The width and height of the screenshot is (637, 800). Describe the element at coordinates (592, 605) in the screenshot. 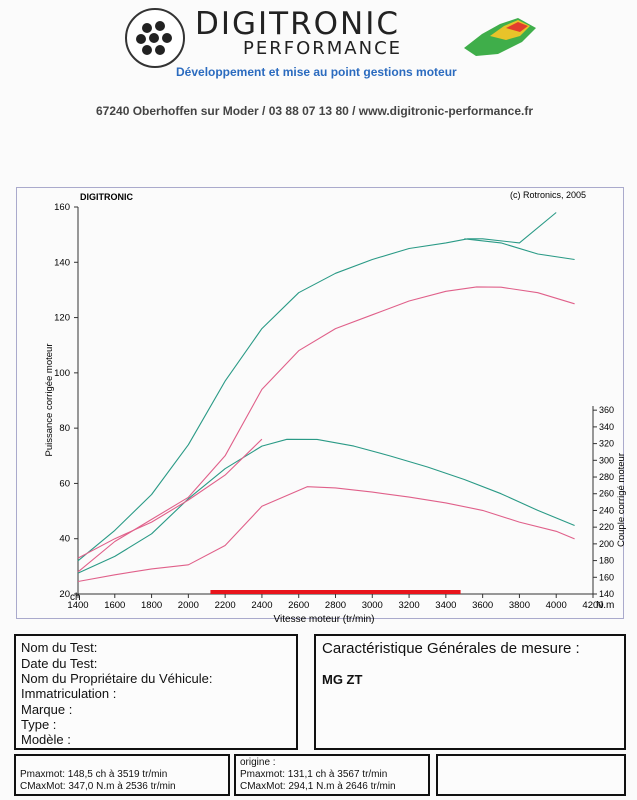

I see `x-tick-label: 4200` at that location.